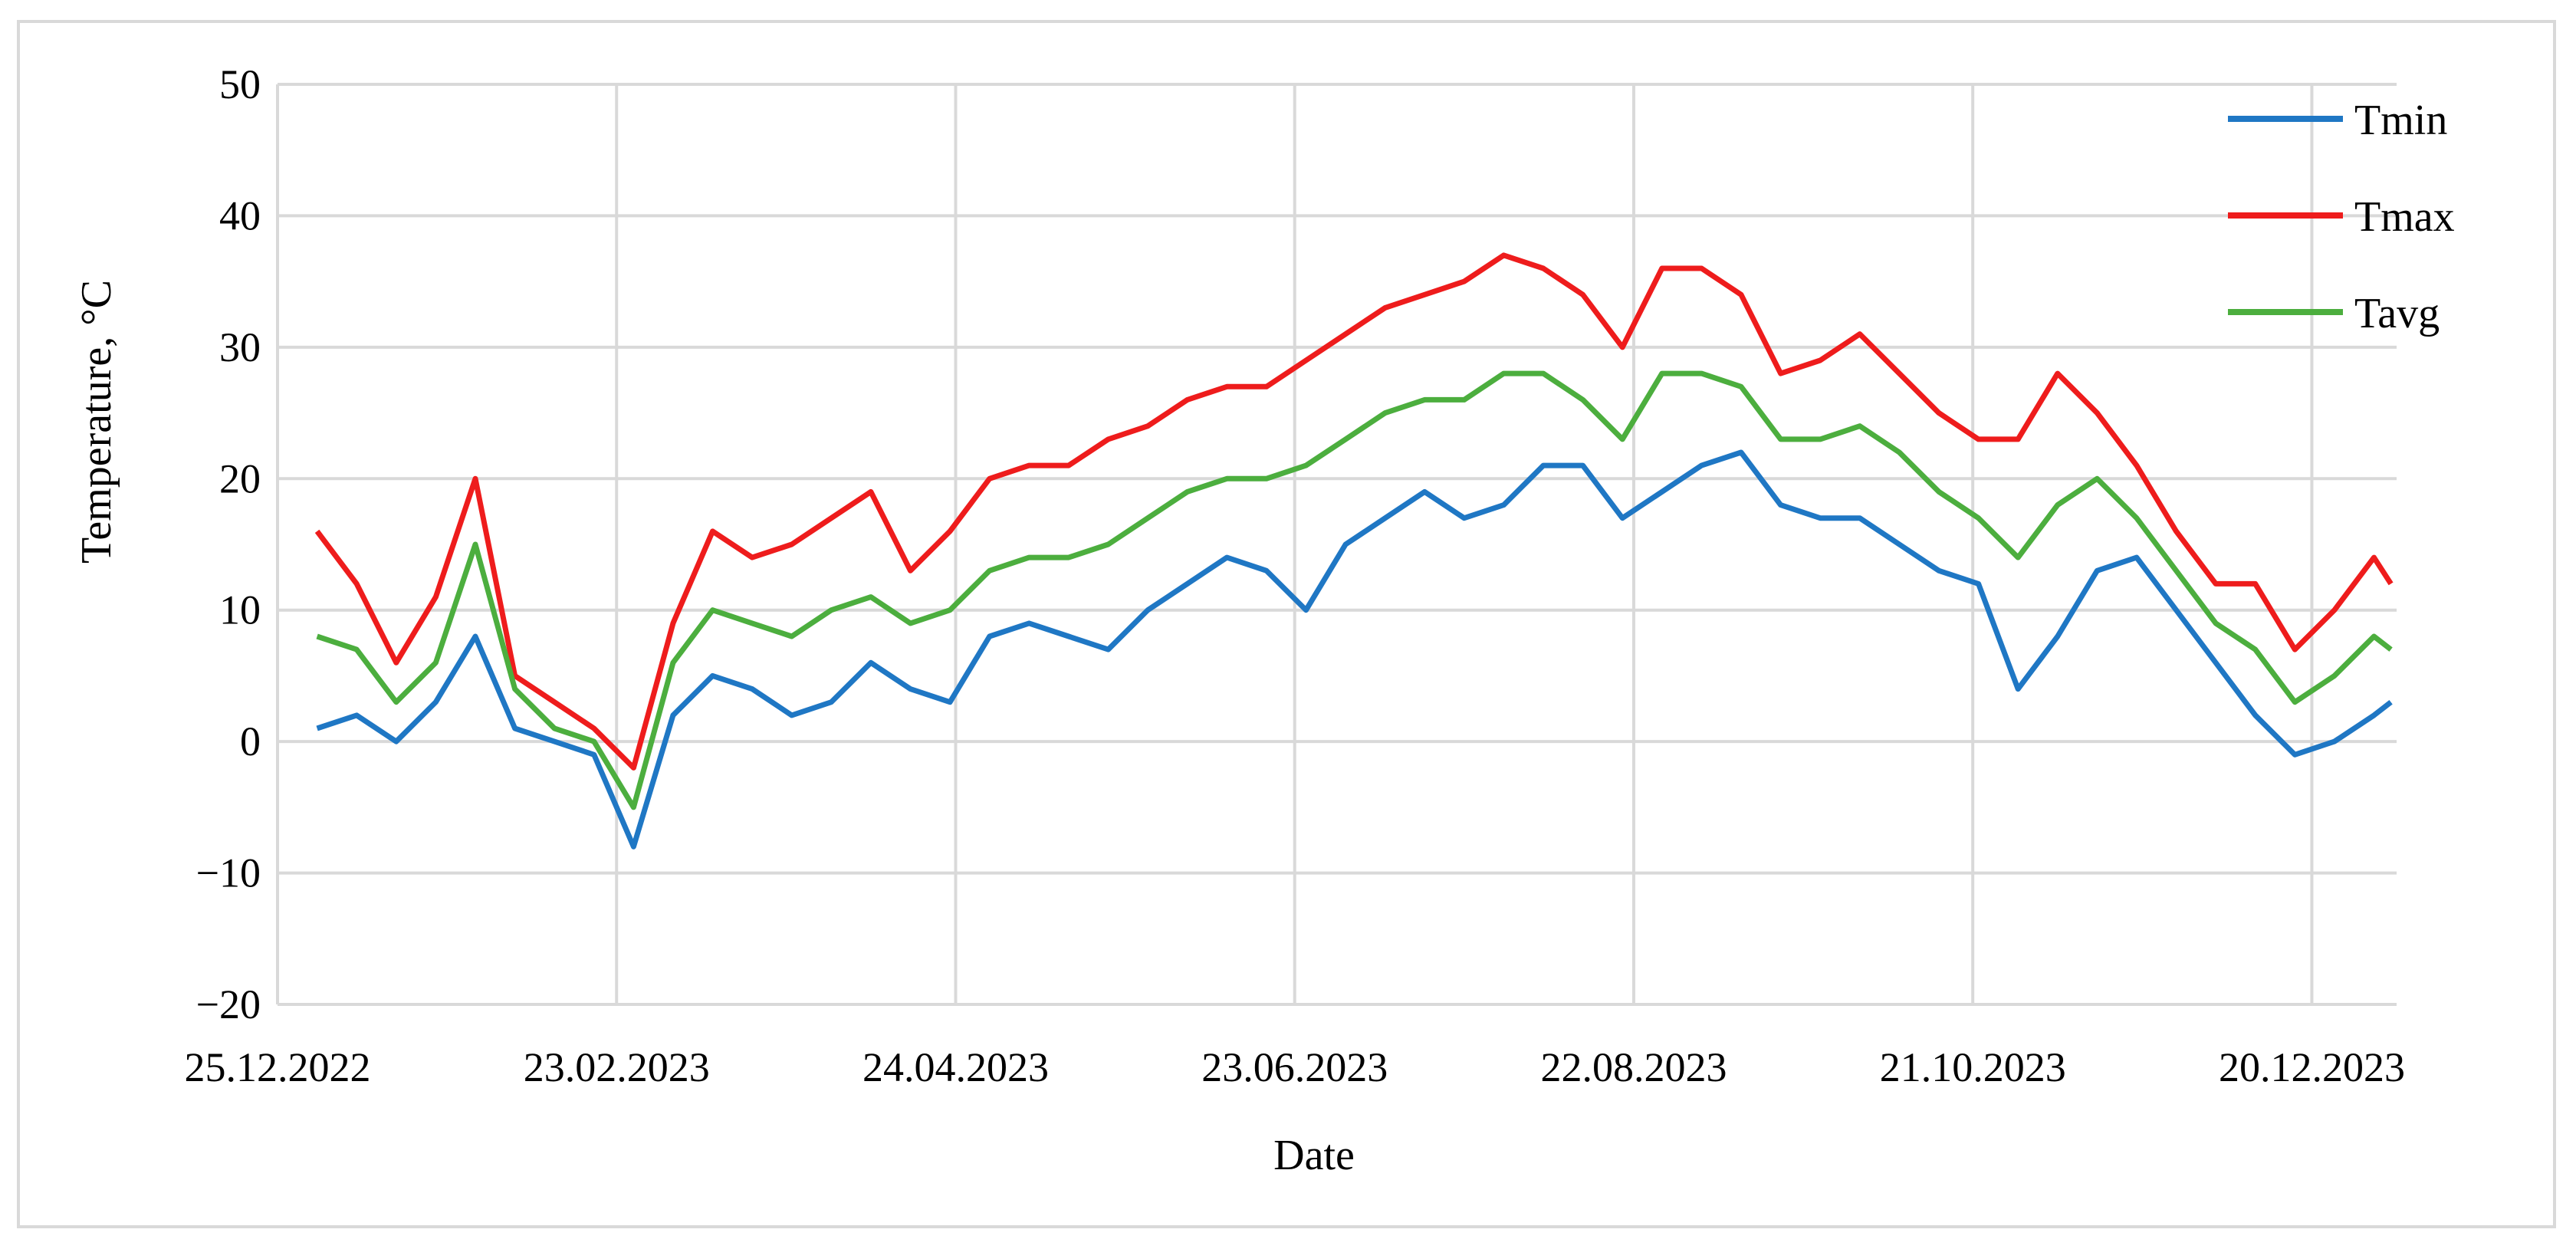 The width and height of the screenshot is (2576, 1249). I want to click on y-tick-label: 0, so click(251, 741).